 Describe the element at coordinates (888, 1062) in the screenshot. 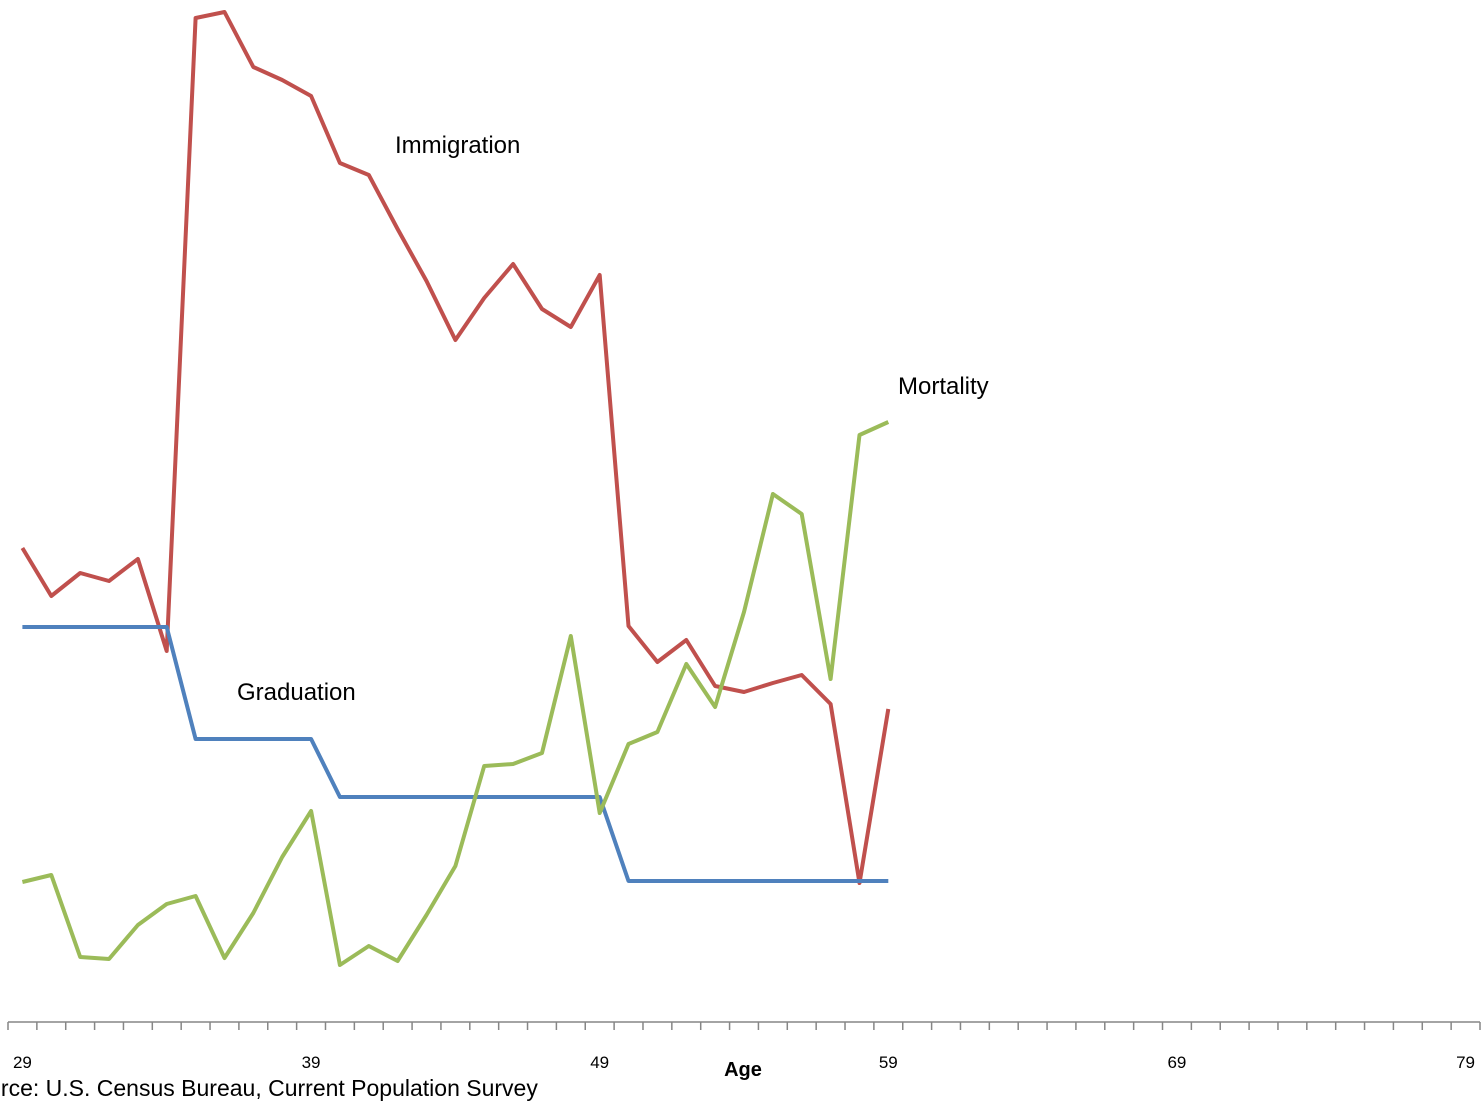

I see `x-tick-label: 59` at that location.